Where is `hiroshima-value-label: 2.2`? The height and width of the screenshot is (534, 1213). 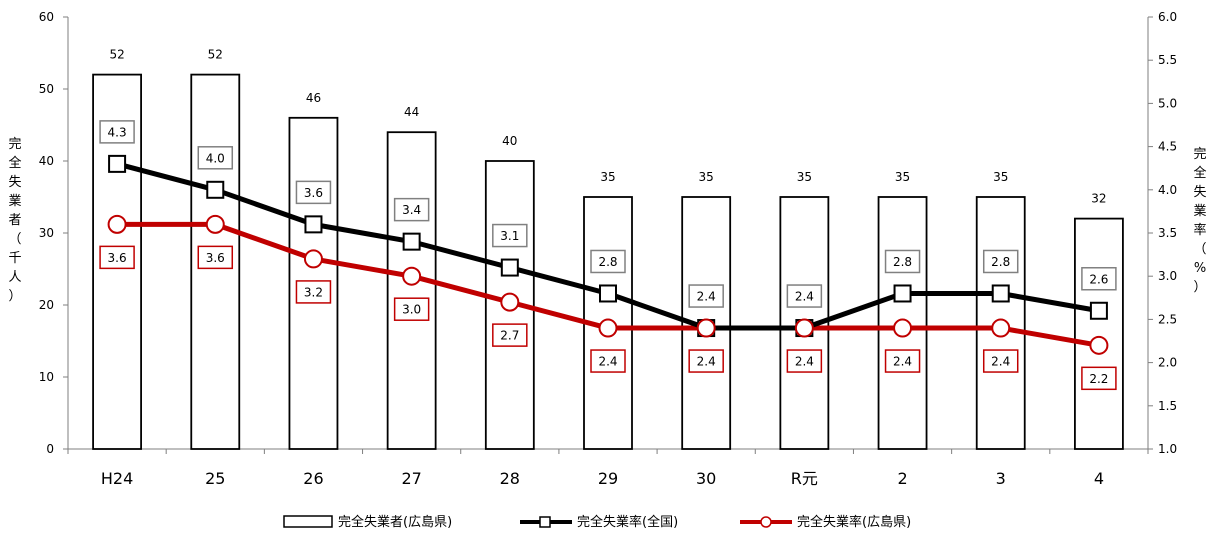
hiroshima-value-label: 2.2 is located at coordinates (1098, 379).